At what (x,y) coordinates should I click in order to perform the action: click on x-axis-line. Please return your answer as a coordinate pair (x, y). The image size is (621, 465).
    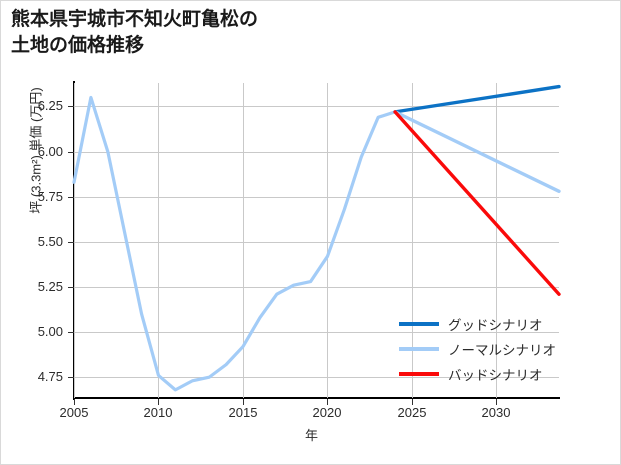
    Looking at the image, I should click on (316, 398).